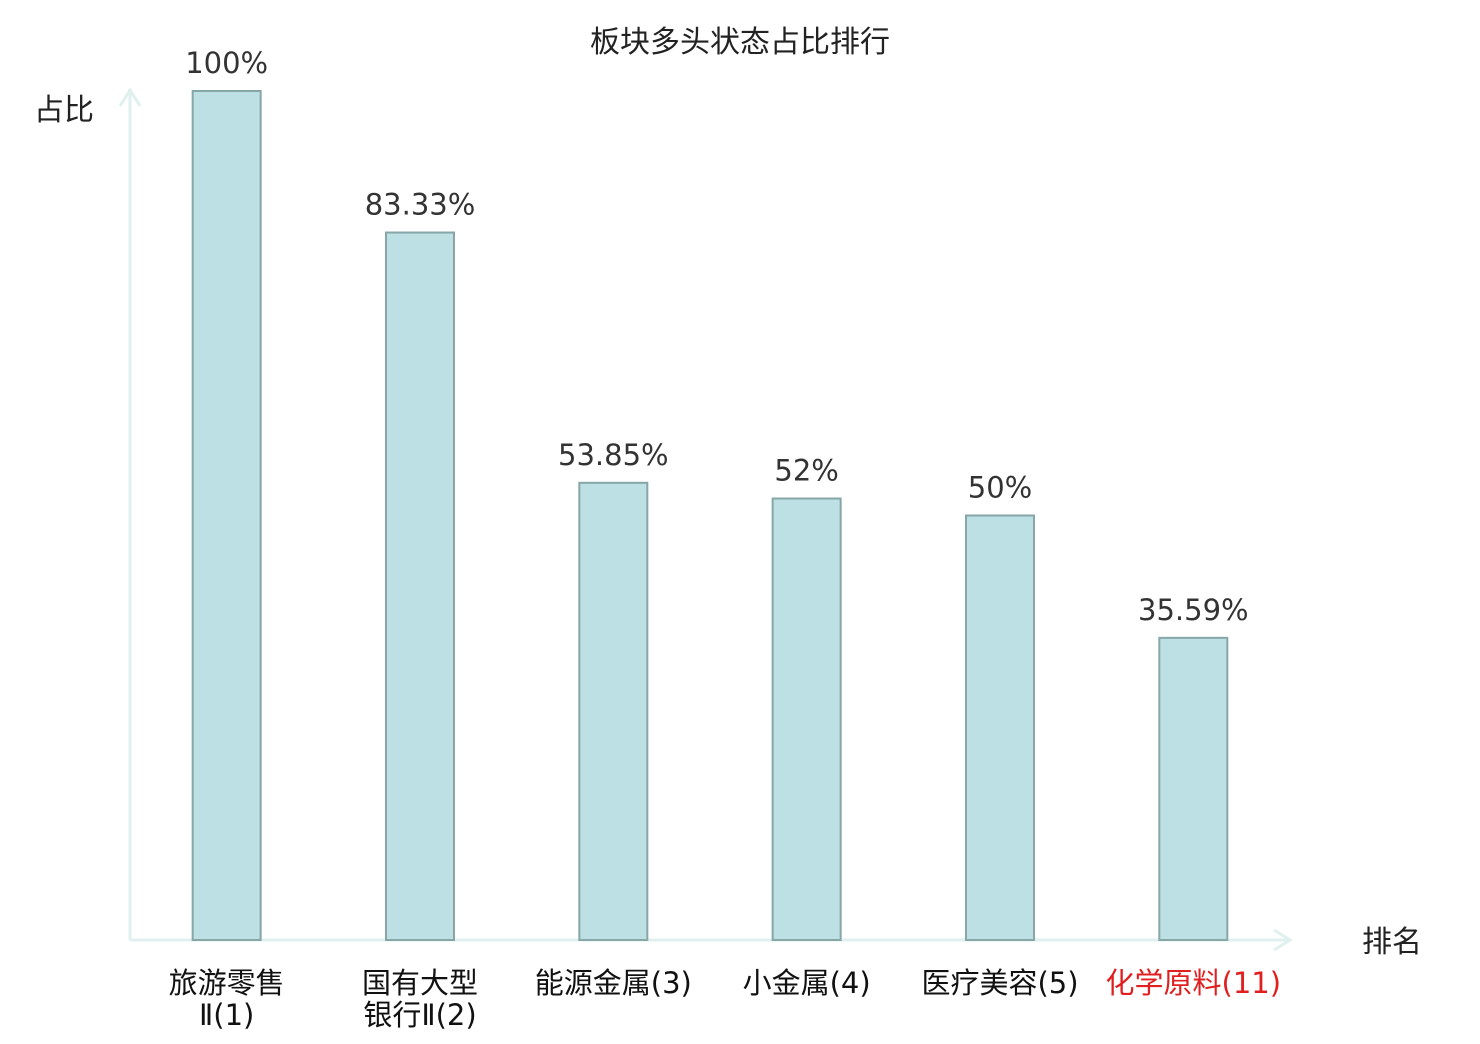 This screenshot has width=1480, height=1044. I want to click on value-label: 53.85%, so click(613, 455).